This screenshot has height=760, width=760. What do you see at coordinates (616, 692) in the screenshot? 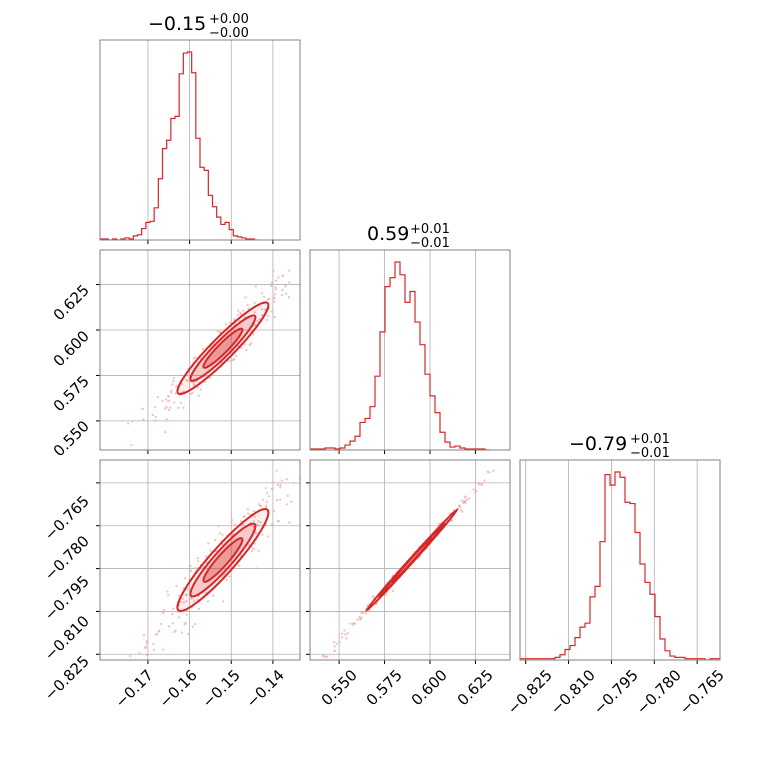
I see `x-ticks-param-3: −0.825 −0.810 −0.795 −0.780 −0.765` at bounding box center [616, 692].